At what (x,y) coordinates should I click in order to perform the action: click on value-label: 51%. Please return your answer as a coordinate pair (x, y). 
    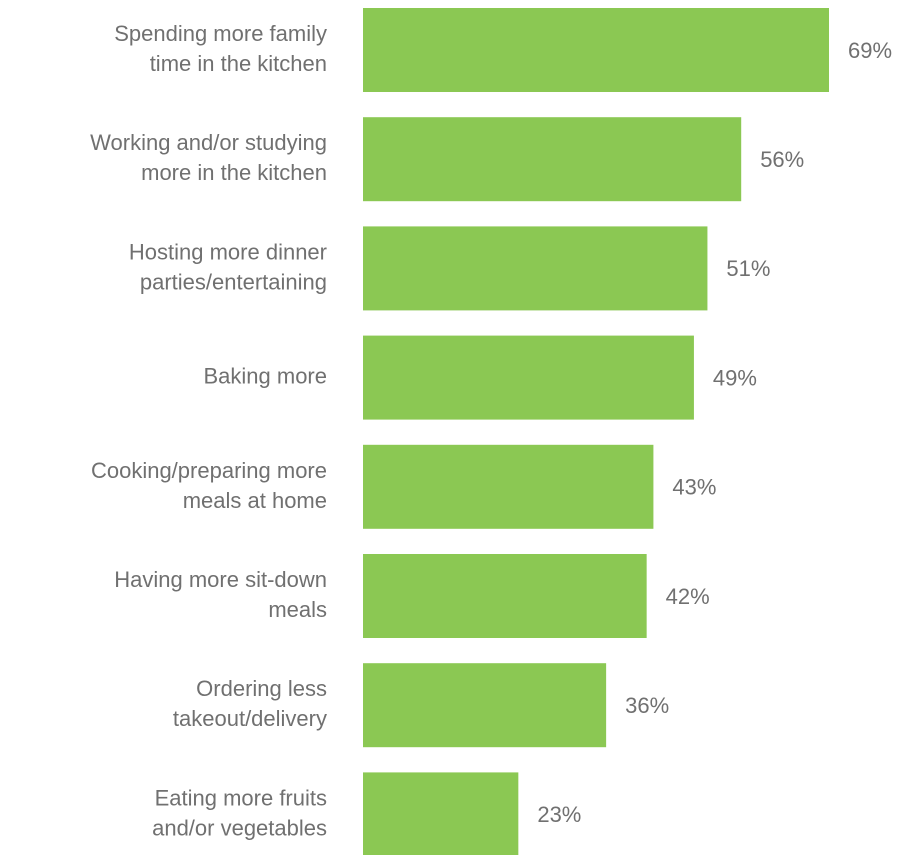
    Looking at the image, I should click on (748, 268).